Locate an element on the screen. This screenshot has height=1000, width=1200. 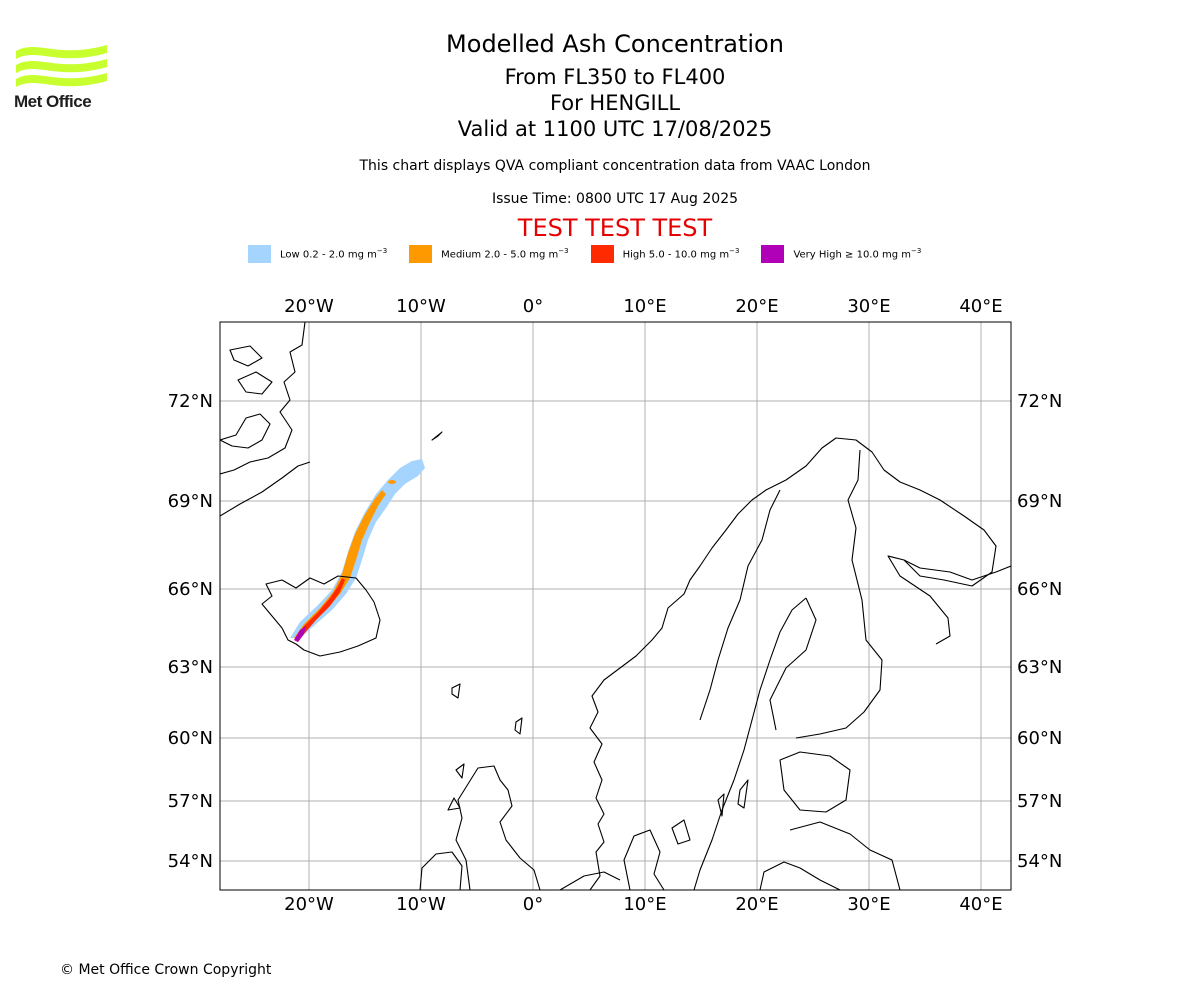
ash-plume-very-high is located at coordinates (300, 634).